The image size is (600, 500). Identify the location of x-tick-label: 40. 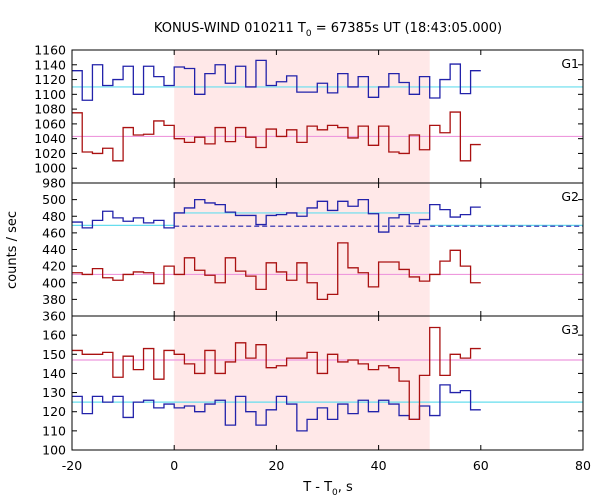
(379, 465).